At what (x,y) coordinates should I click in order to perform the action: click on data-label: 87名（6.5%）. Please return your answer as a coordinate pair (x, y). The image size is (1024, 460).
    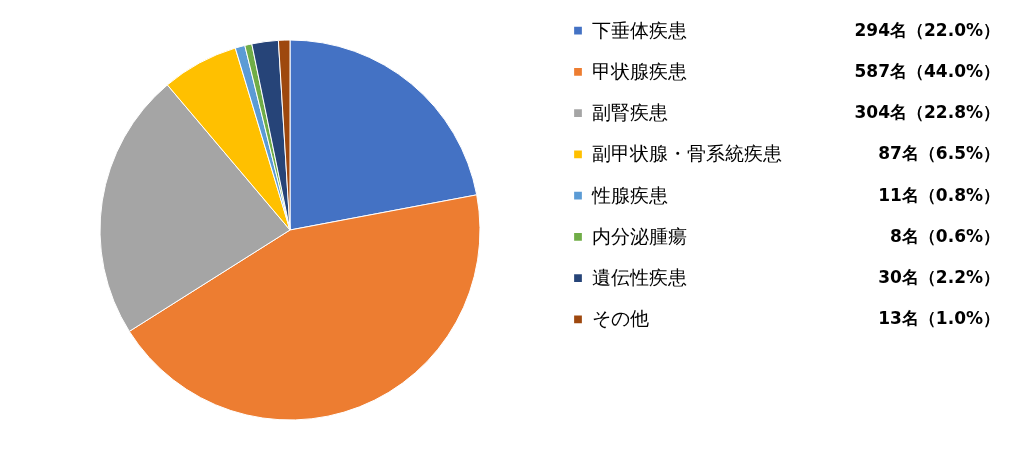
    Looking at the image, I should click on (939, 153).